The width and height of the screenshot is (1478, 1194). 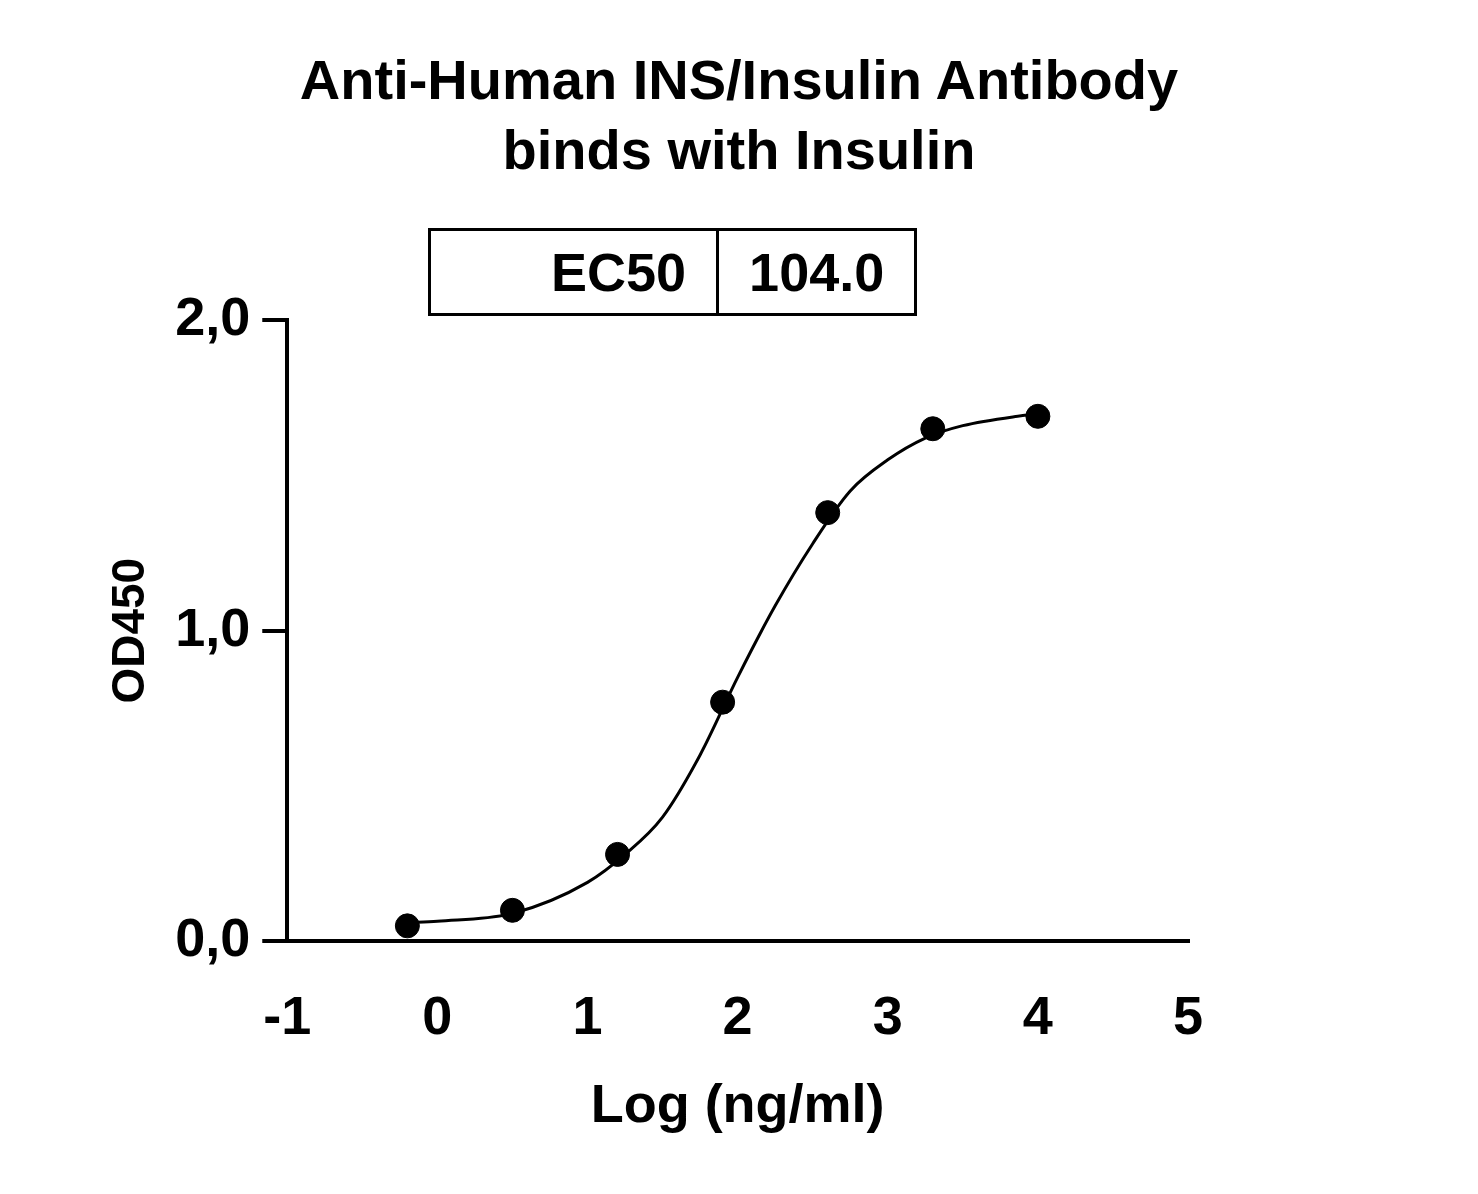 I want to click on x-tick-label: 2, so click(x=737, y=1014).